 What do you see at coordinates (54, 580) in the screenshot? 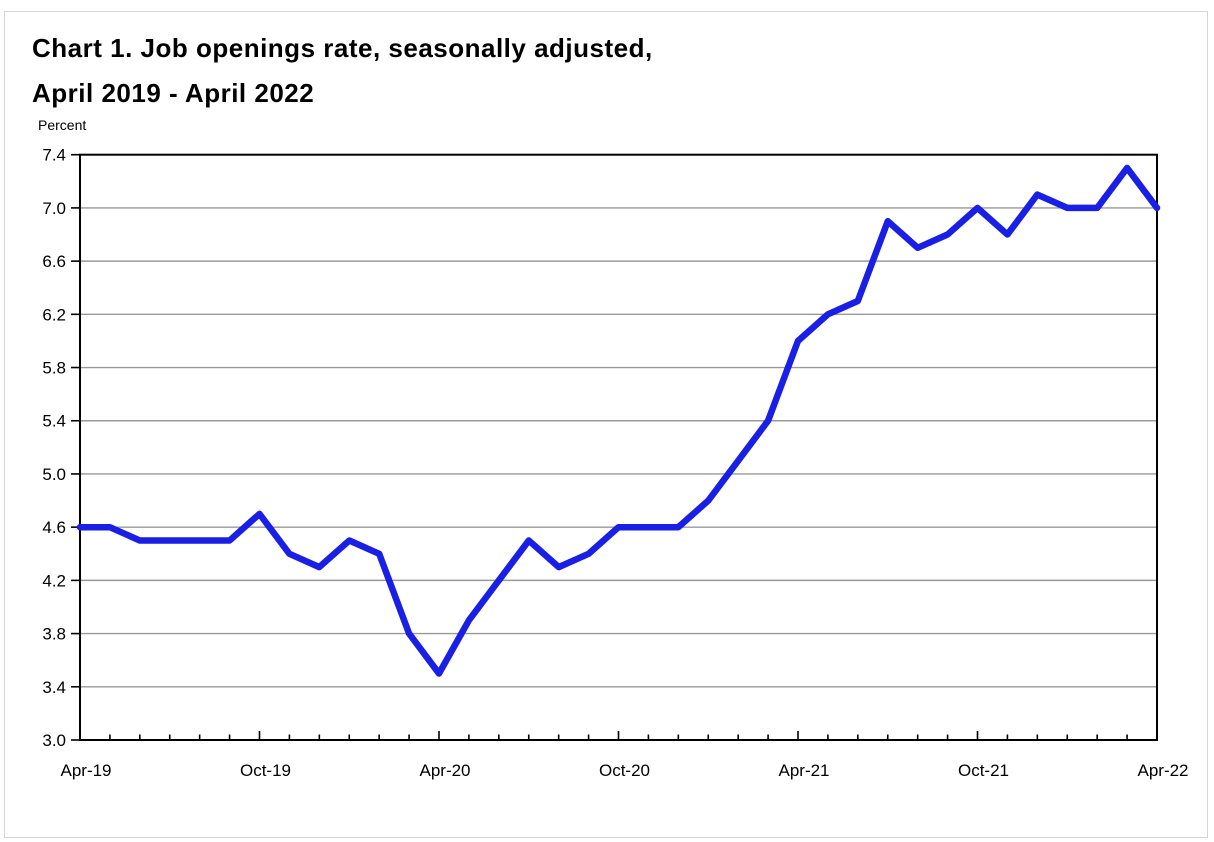
I see `svg-text: 4.2` at bounding box center [54, 580].